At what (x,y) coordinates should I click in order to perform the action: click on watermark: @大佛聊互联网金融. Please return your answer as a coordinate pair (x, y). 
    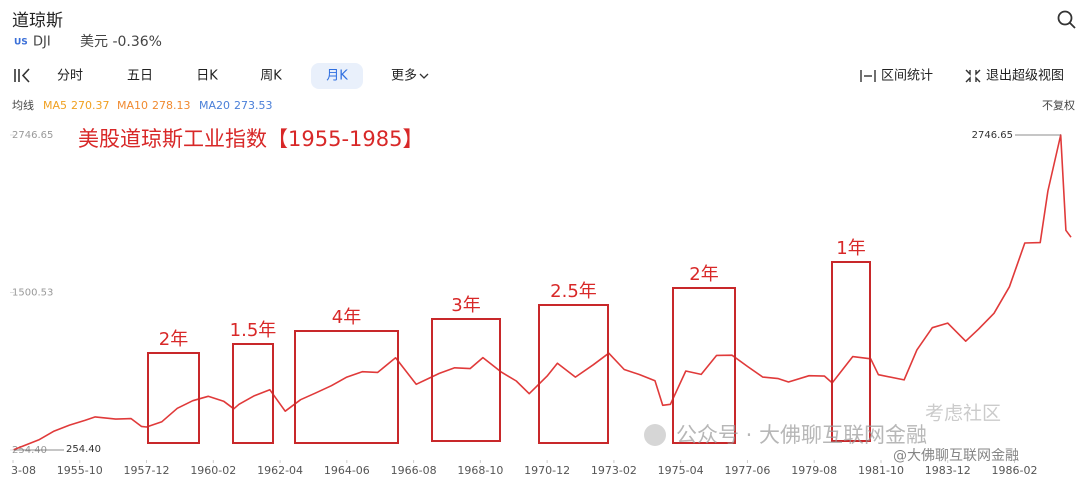
    Looking at the image, I should click on (956, 456).